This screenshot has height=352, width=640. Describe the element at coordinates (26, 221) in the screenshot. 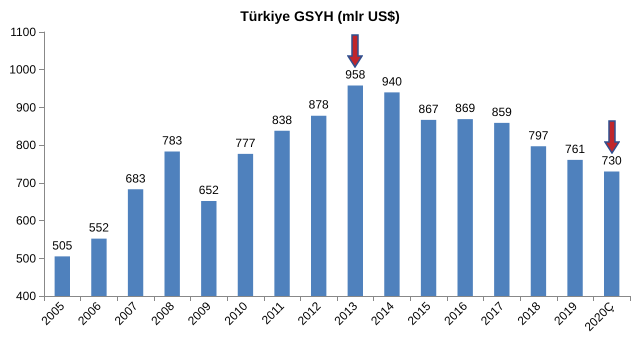

I see `y-tick-label: 600` at that location.